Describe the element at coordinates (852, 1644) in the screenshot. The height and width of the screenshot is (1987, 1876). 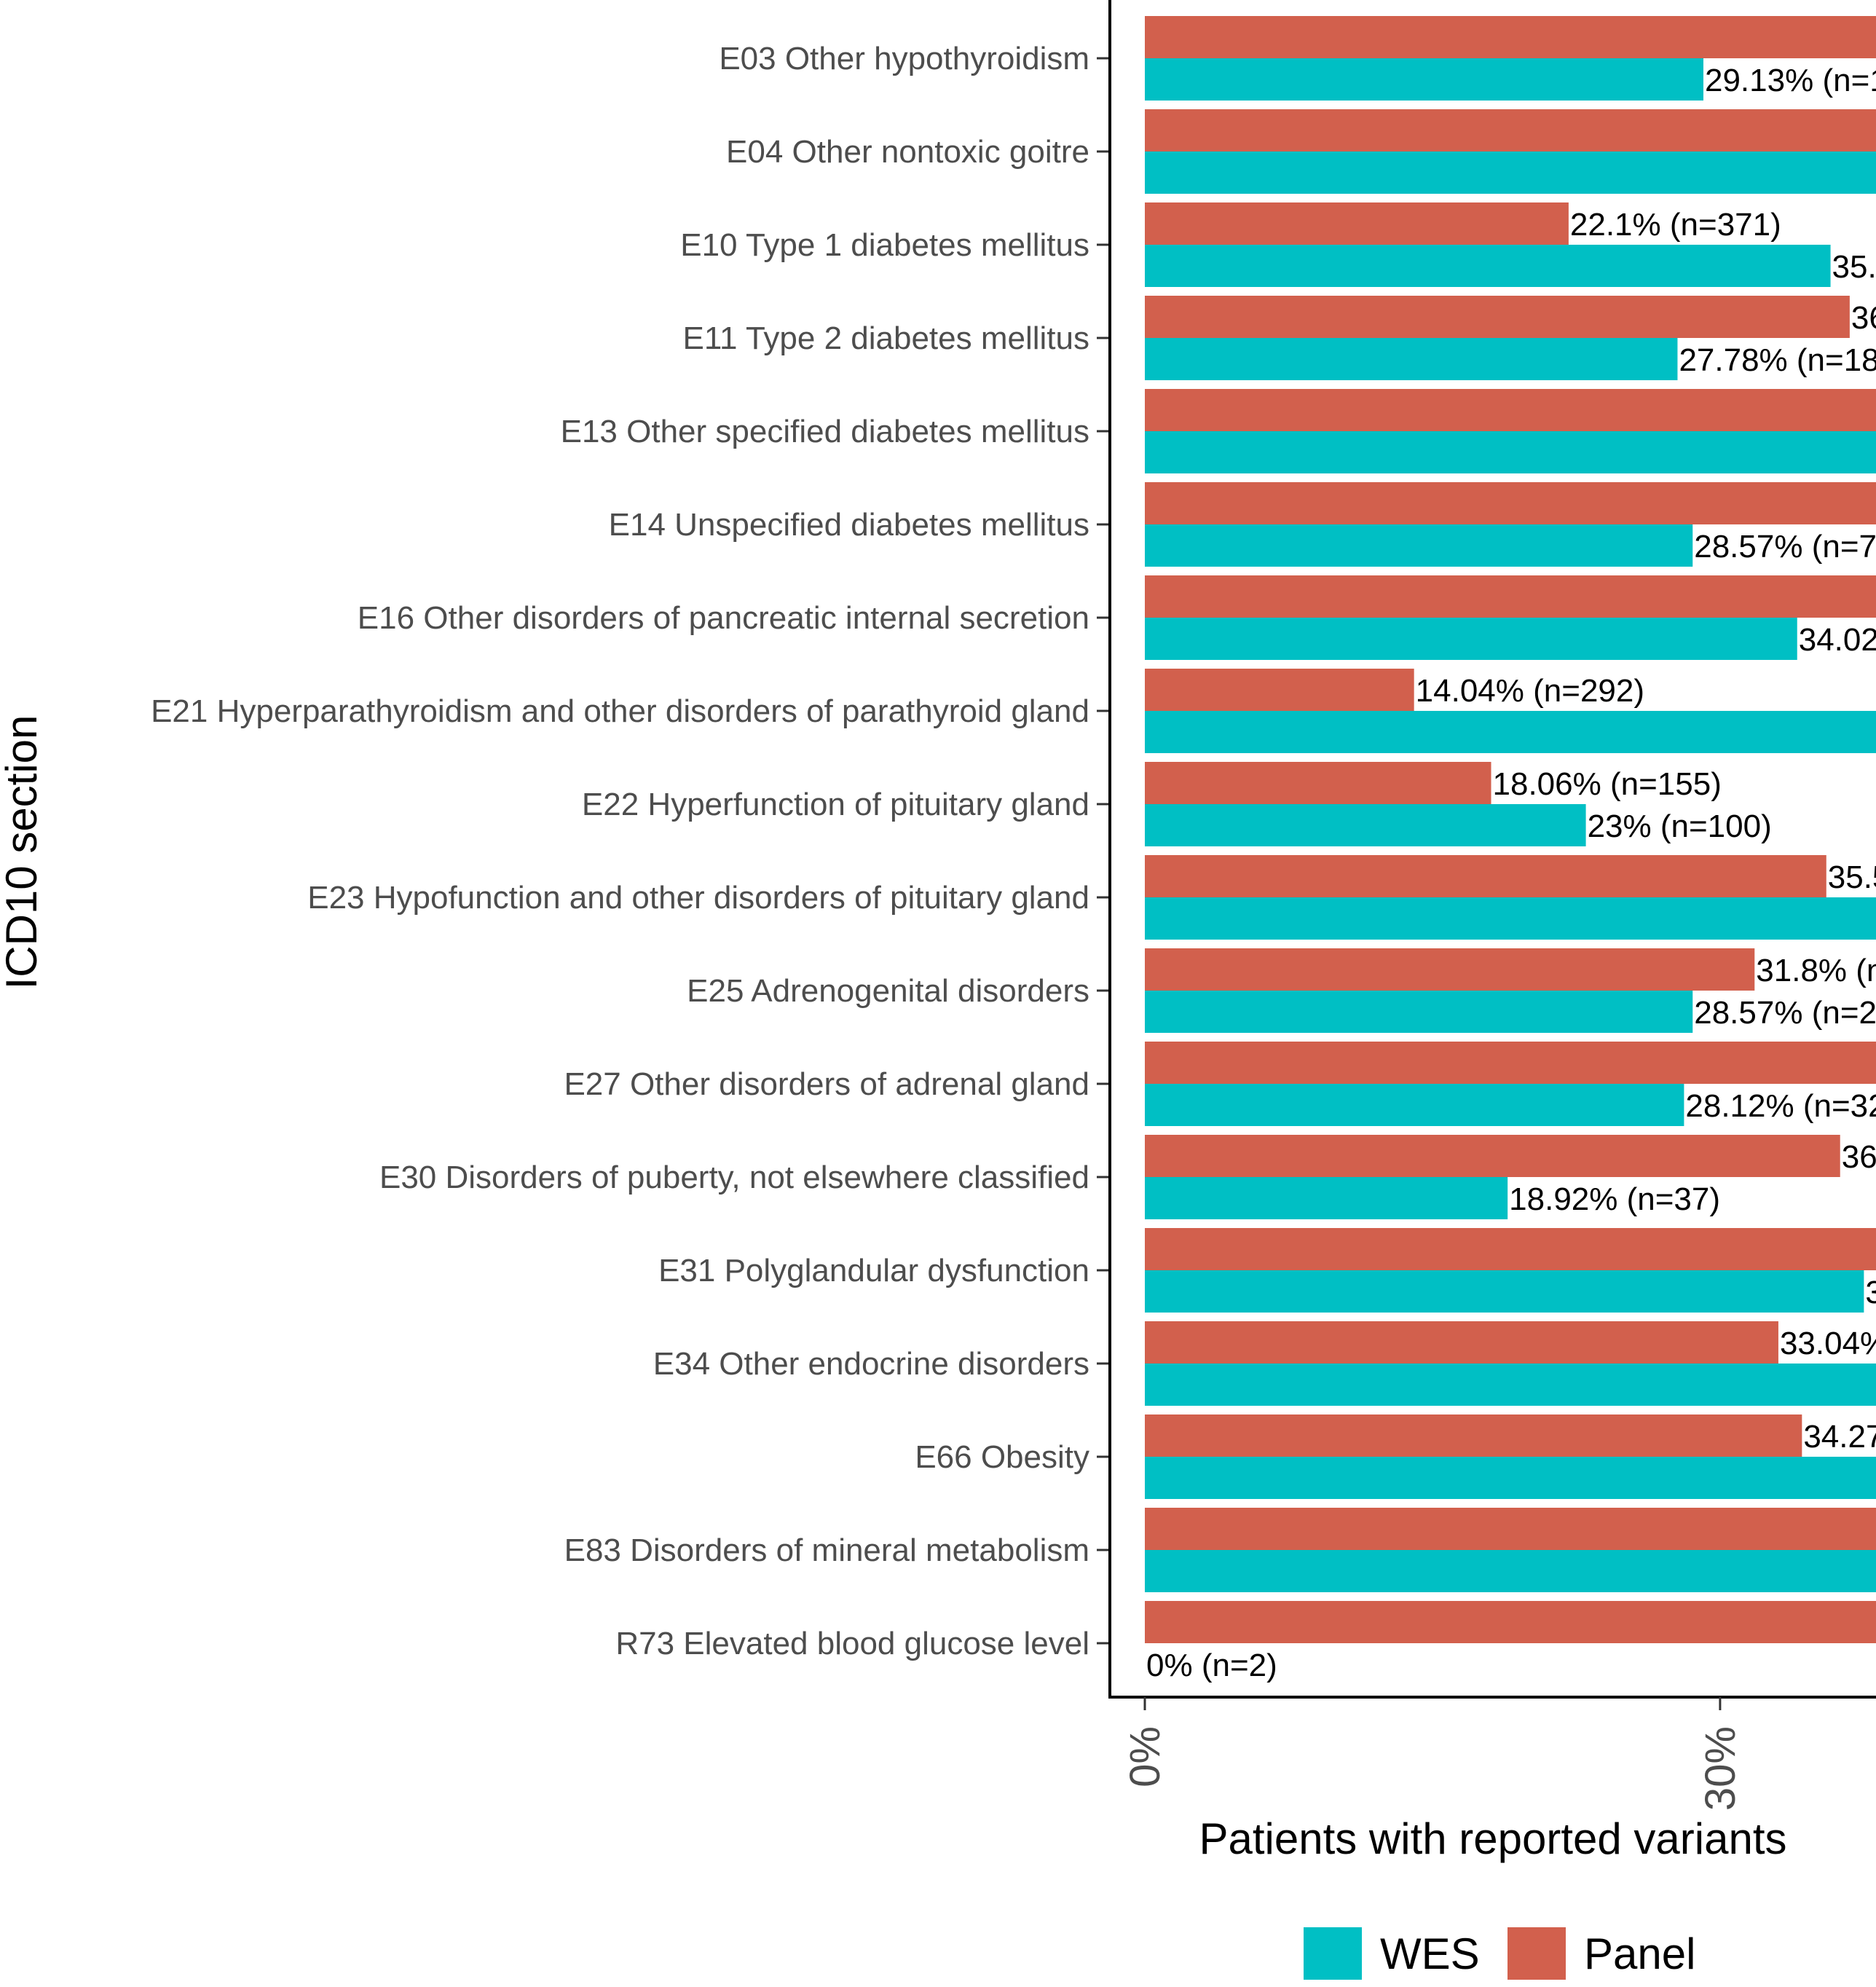
I see `category-label: R73 Elevated blood glucose level` at that location.